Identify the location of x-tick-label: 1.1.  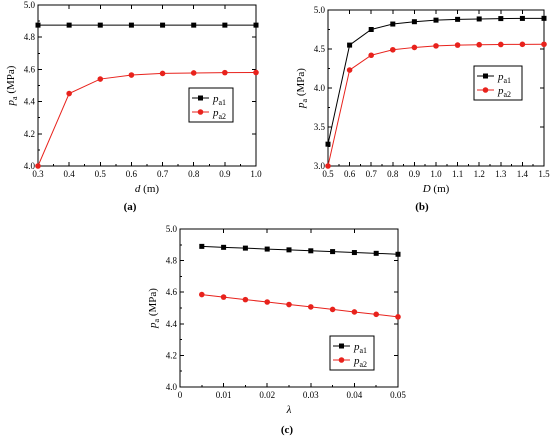
(457, 174).